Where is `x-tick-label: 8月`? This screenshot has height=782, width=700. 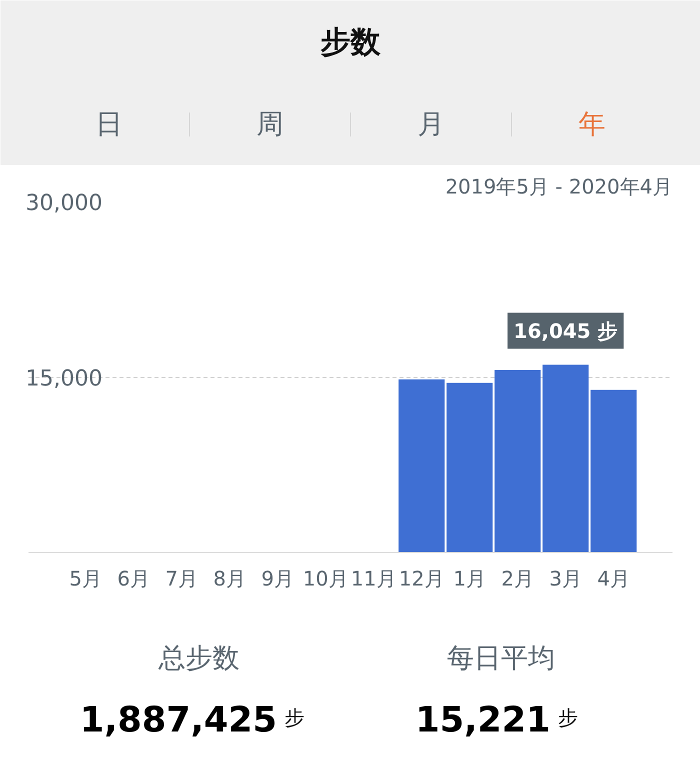
x-tick-label: 8月 is located at coordinates (229, 578).